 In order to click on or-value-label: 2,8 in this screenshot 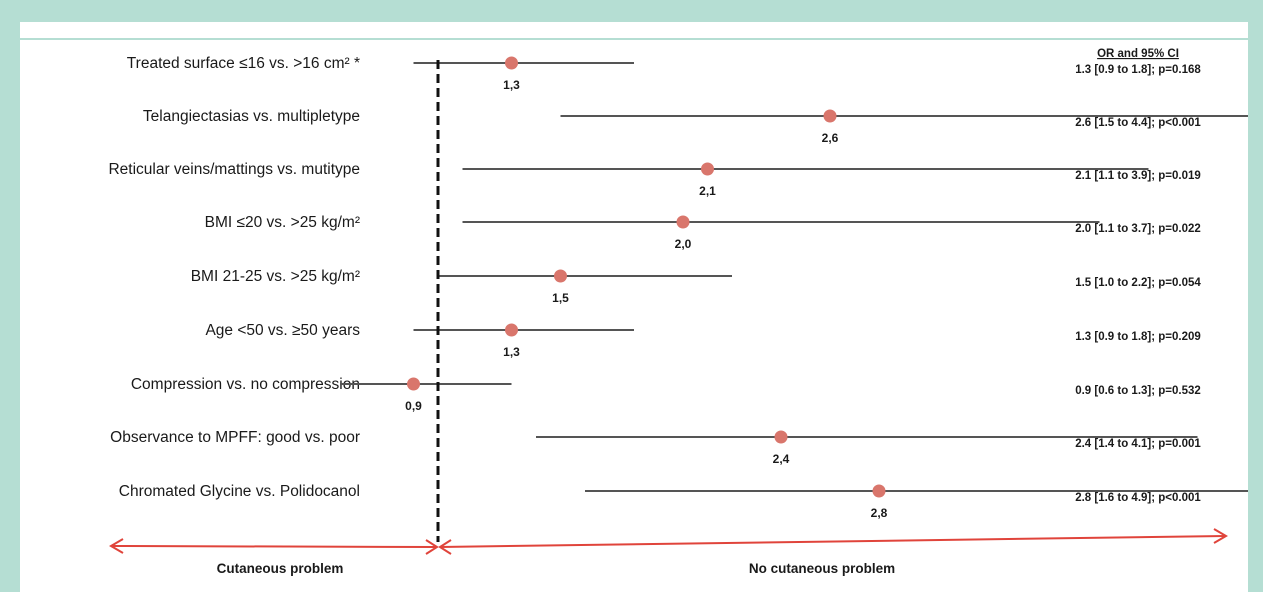, I will do `click(879, 513)`.